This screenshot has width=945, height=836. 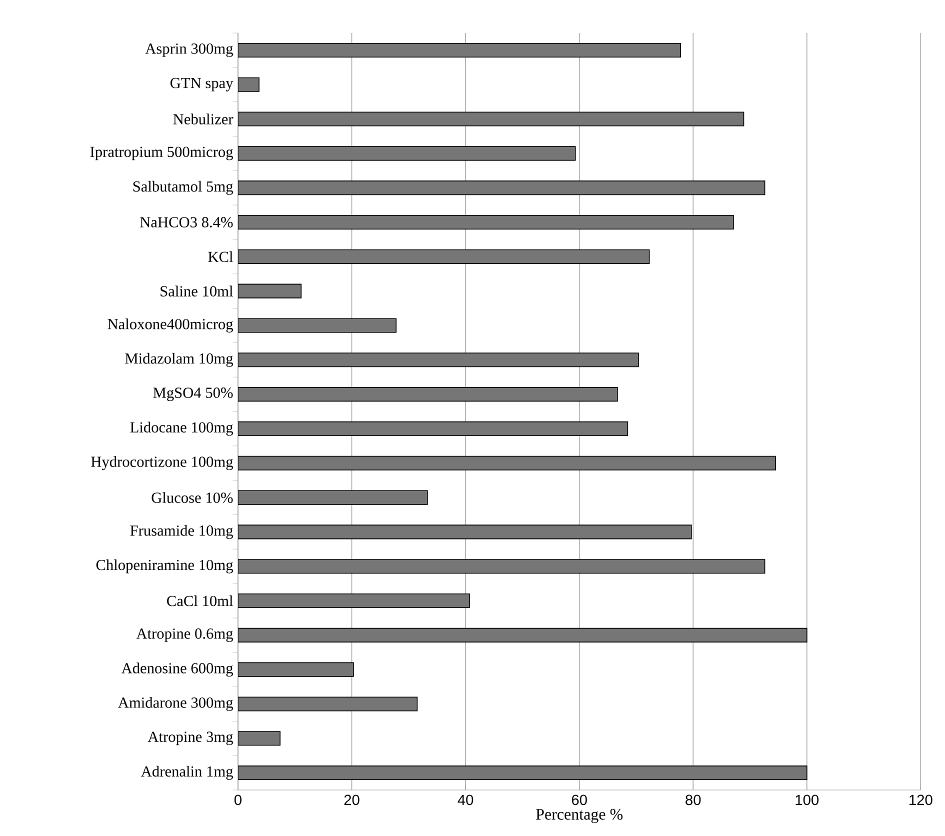 What do you see at coordinates (200, 600) in the screenshot?
I see `y-tick-label: CaCl 10ml` at bounding box center [200, 600].